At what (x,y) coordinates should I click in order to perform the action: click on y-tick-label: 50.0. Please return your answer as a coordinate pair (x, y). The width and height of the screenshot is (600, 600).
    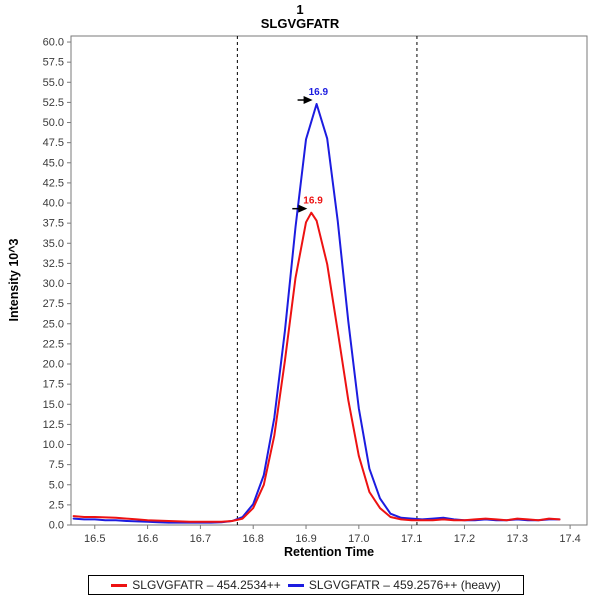
    Looking at the image, I should click on (53, 123).